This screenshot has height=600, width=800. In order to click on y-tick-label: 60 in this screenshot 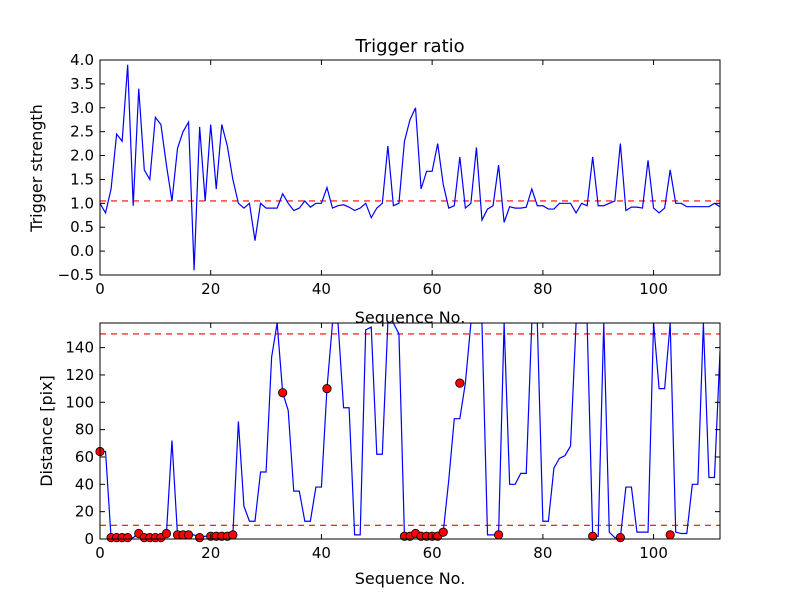, I will do `click(84, 457)`.